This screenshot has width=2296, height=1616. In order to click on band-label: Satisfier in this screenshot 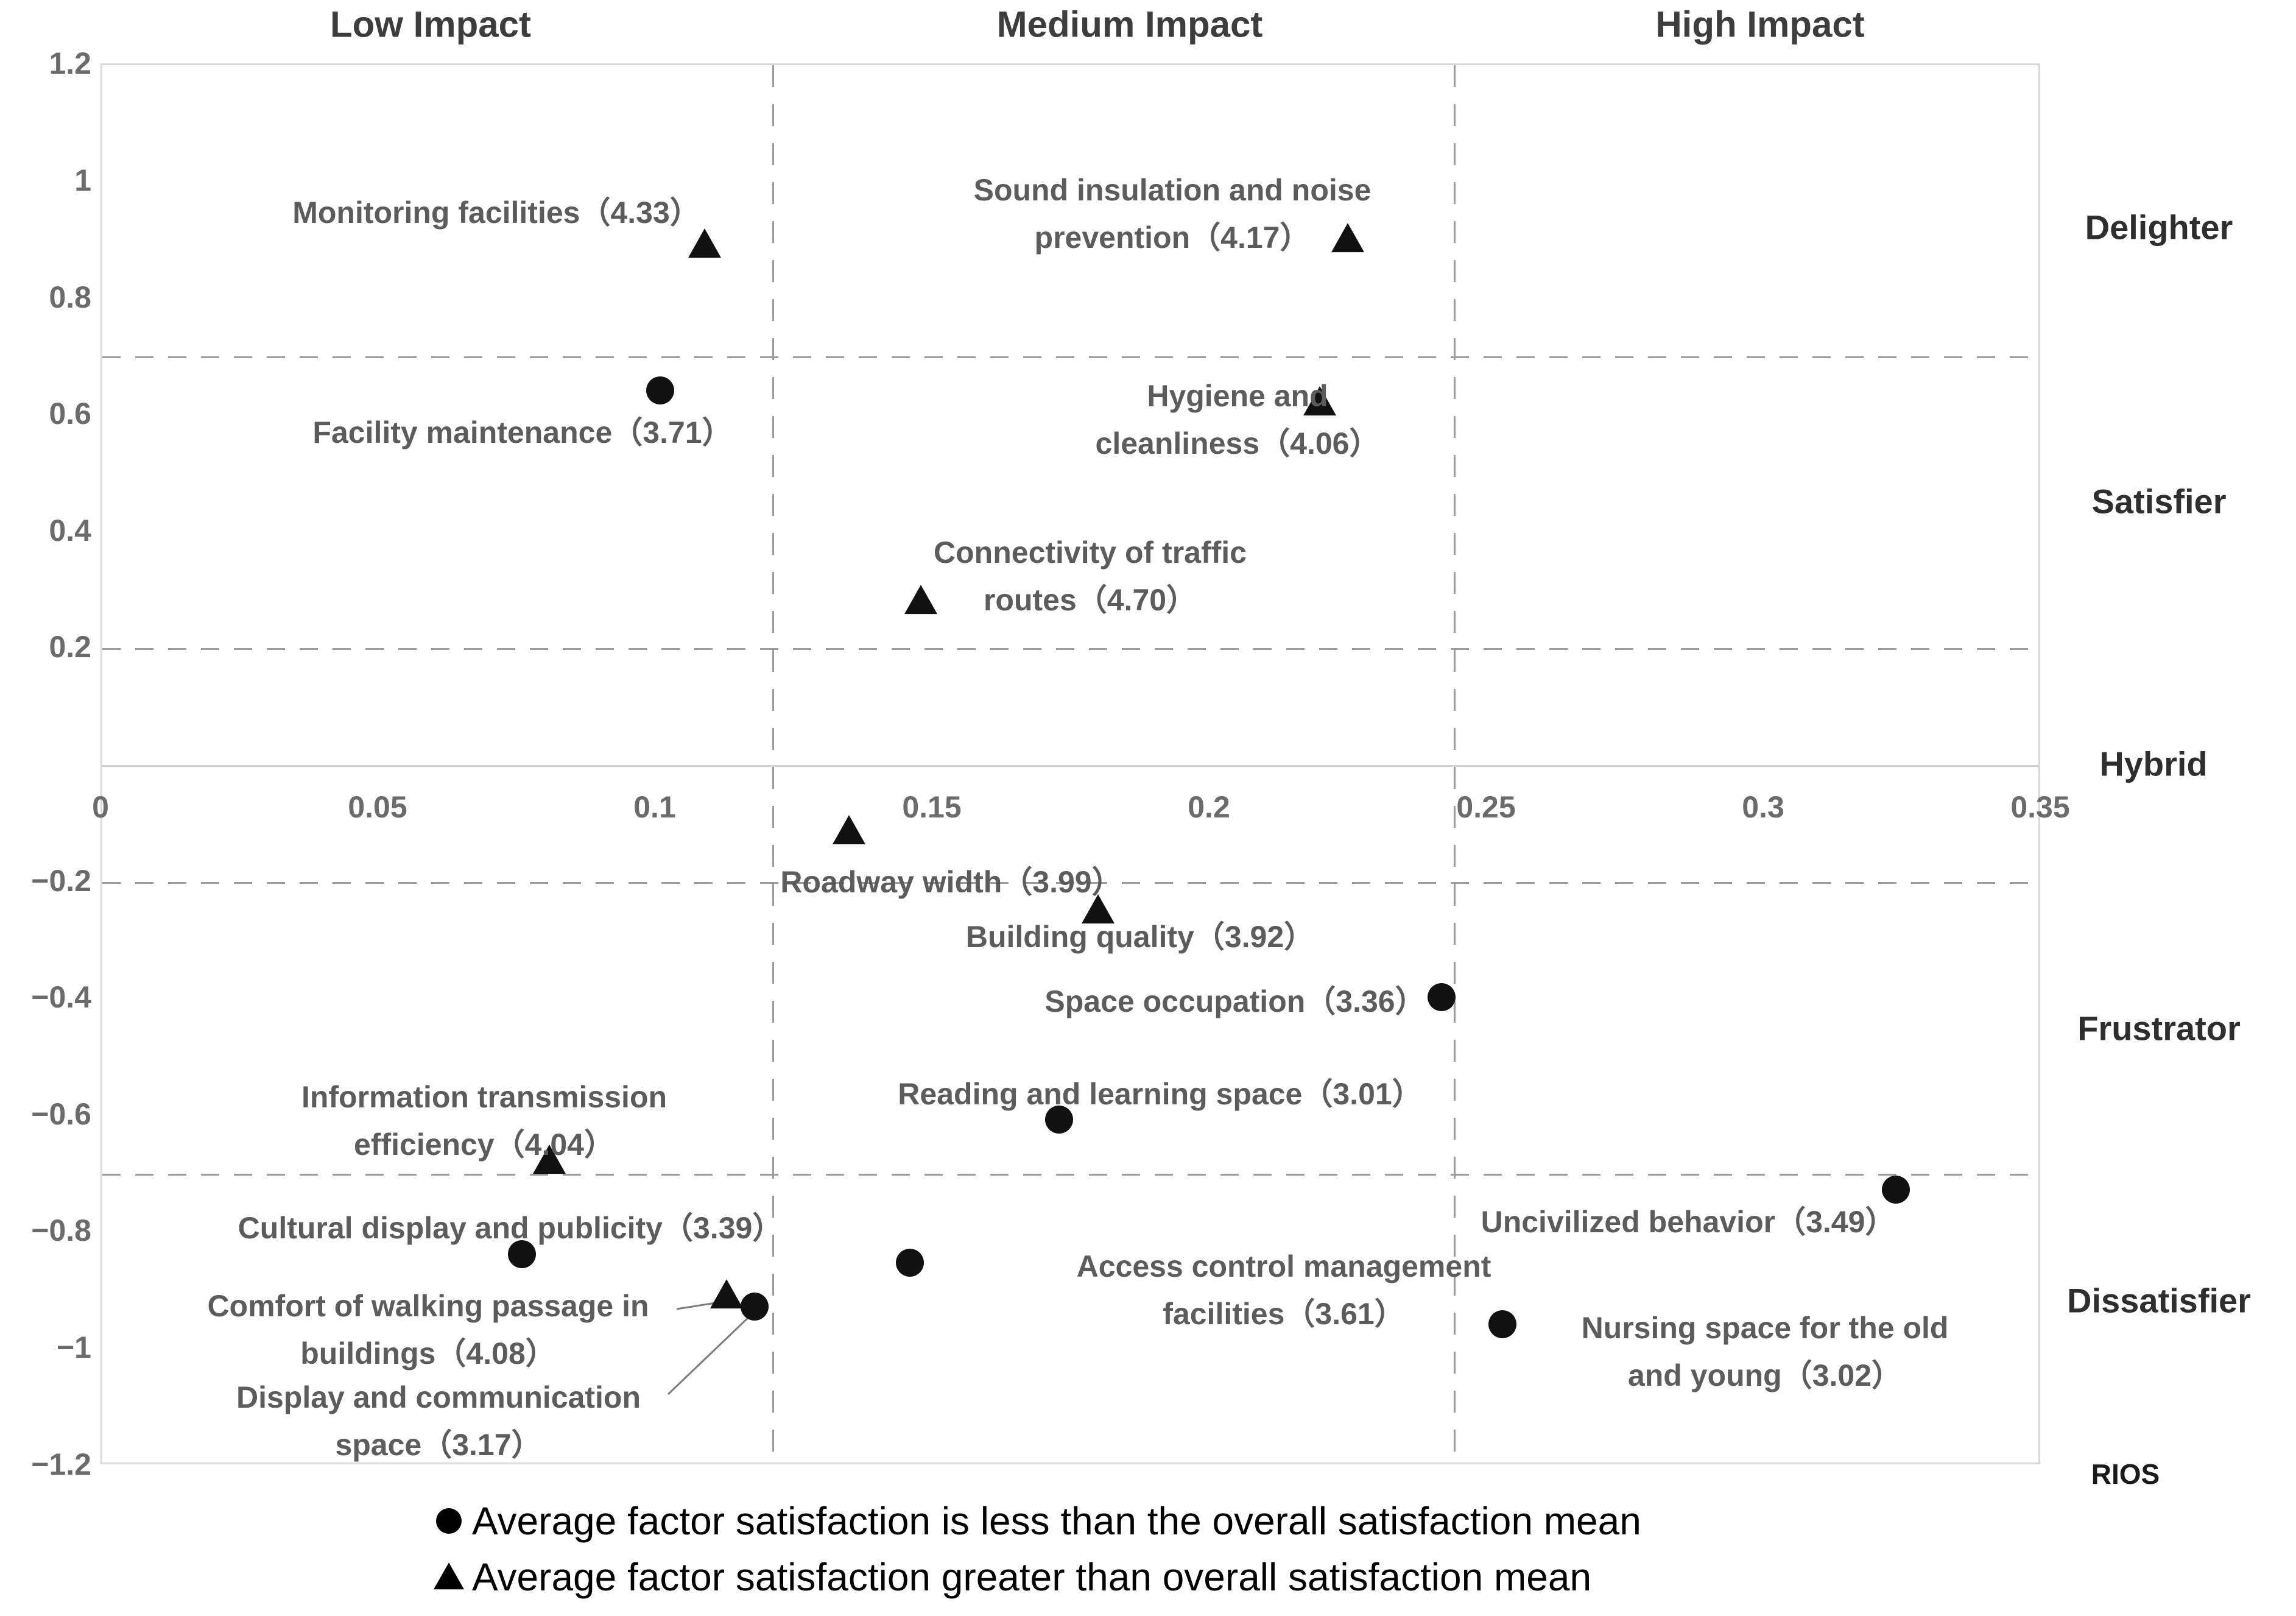, I will do `click(2159, 501)`.